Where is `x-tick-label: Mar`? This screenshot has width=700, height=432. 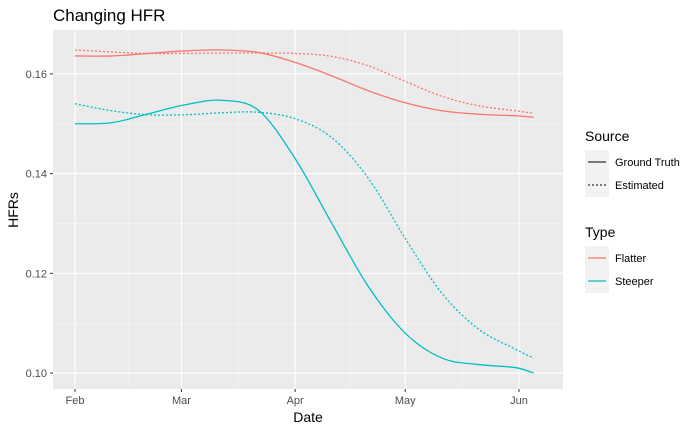 x-tick-label: Mar is located at coordinates (181, 401).